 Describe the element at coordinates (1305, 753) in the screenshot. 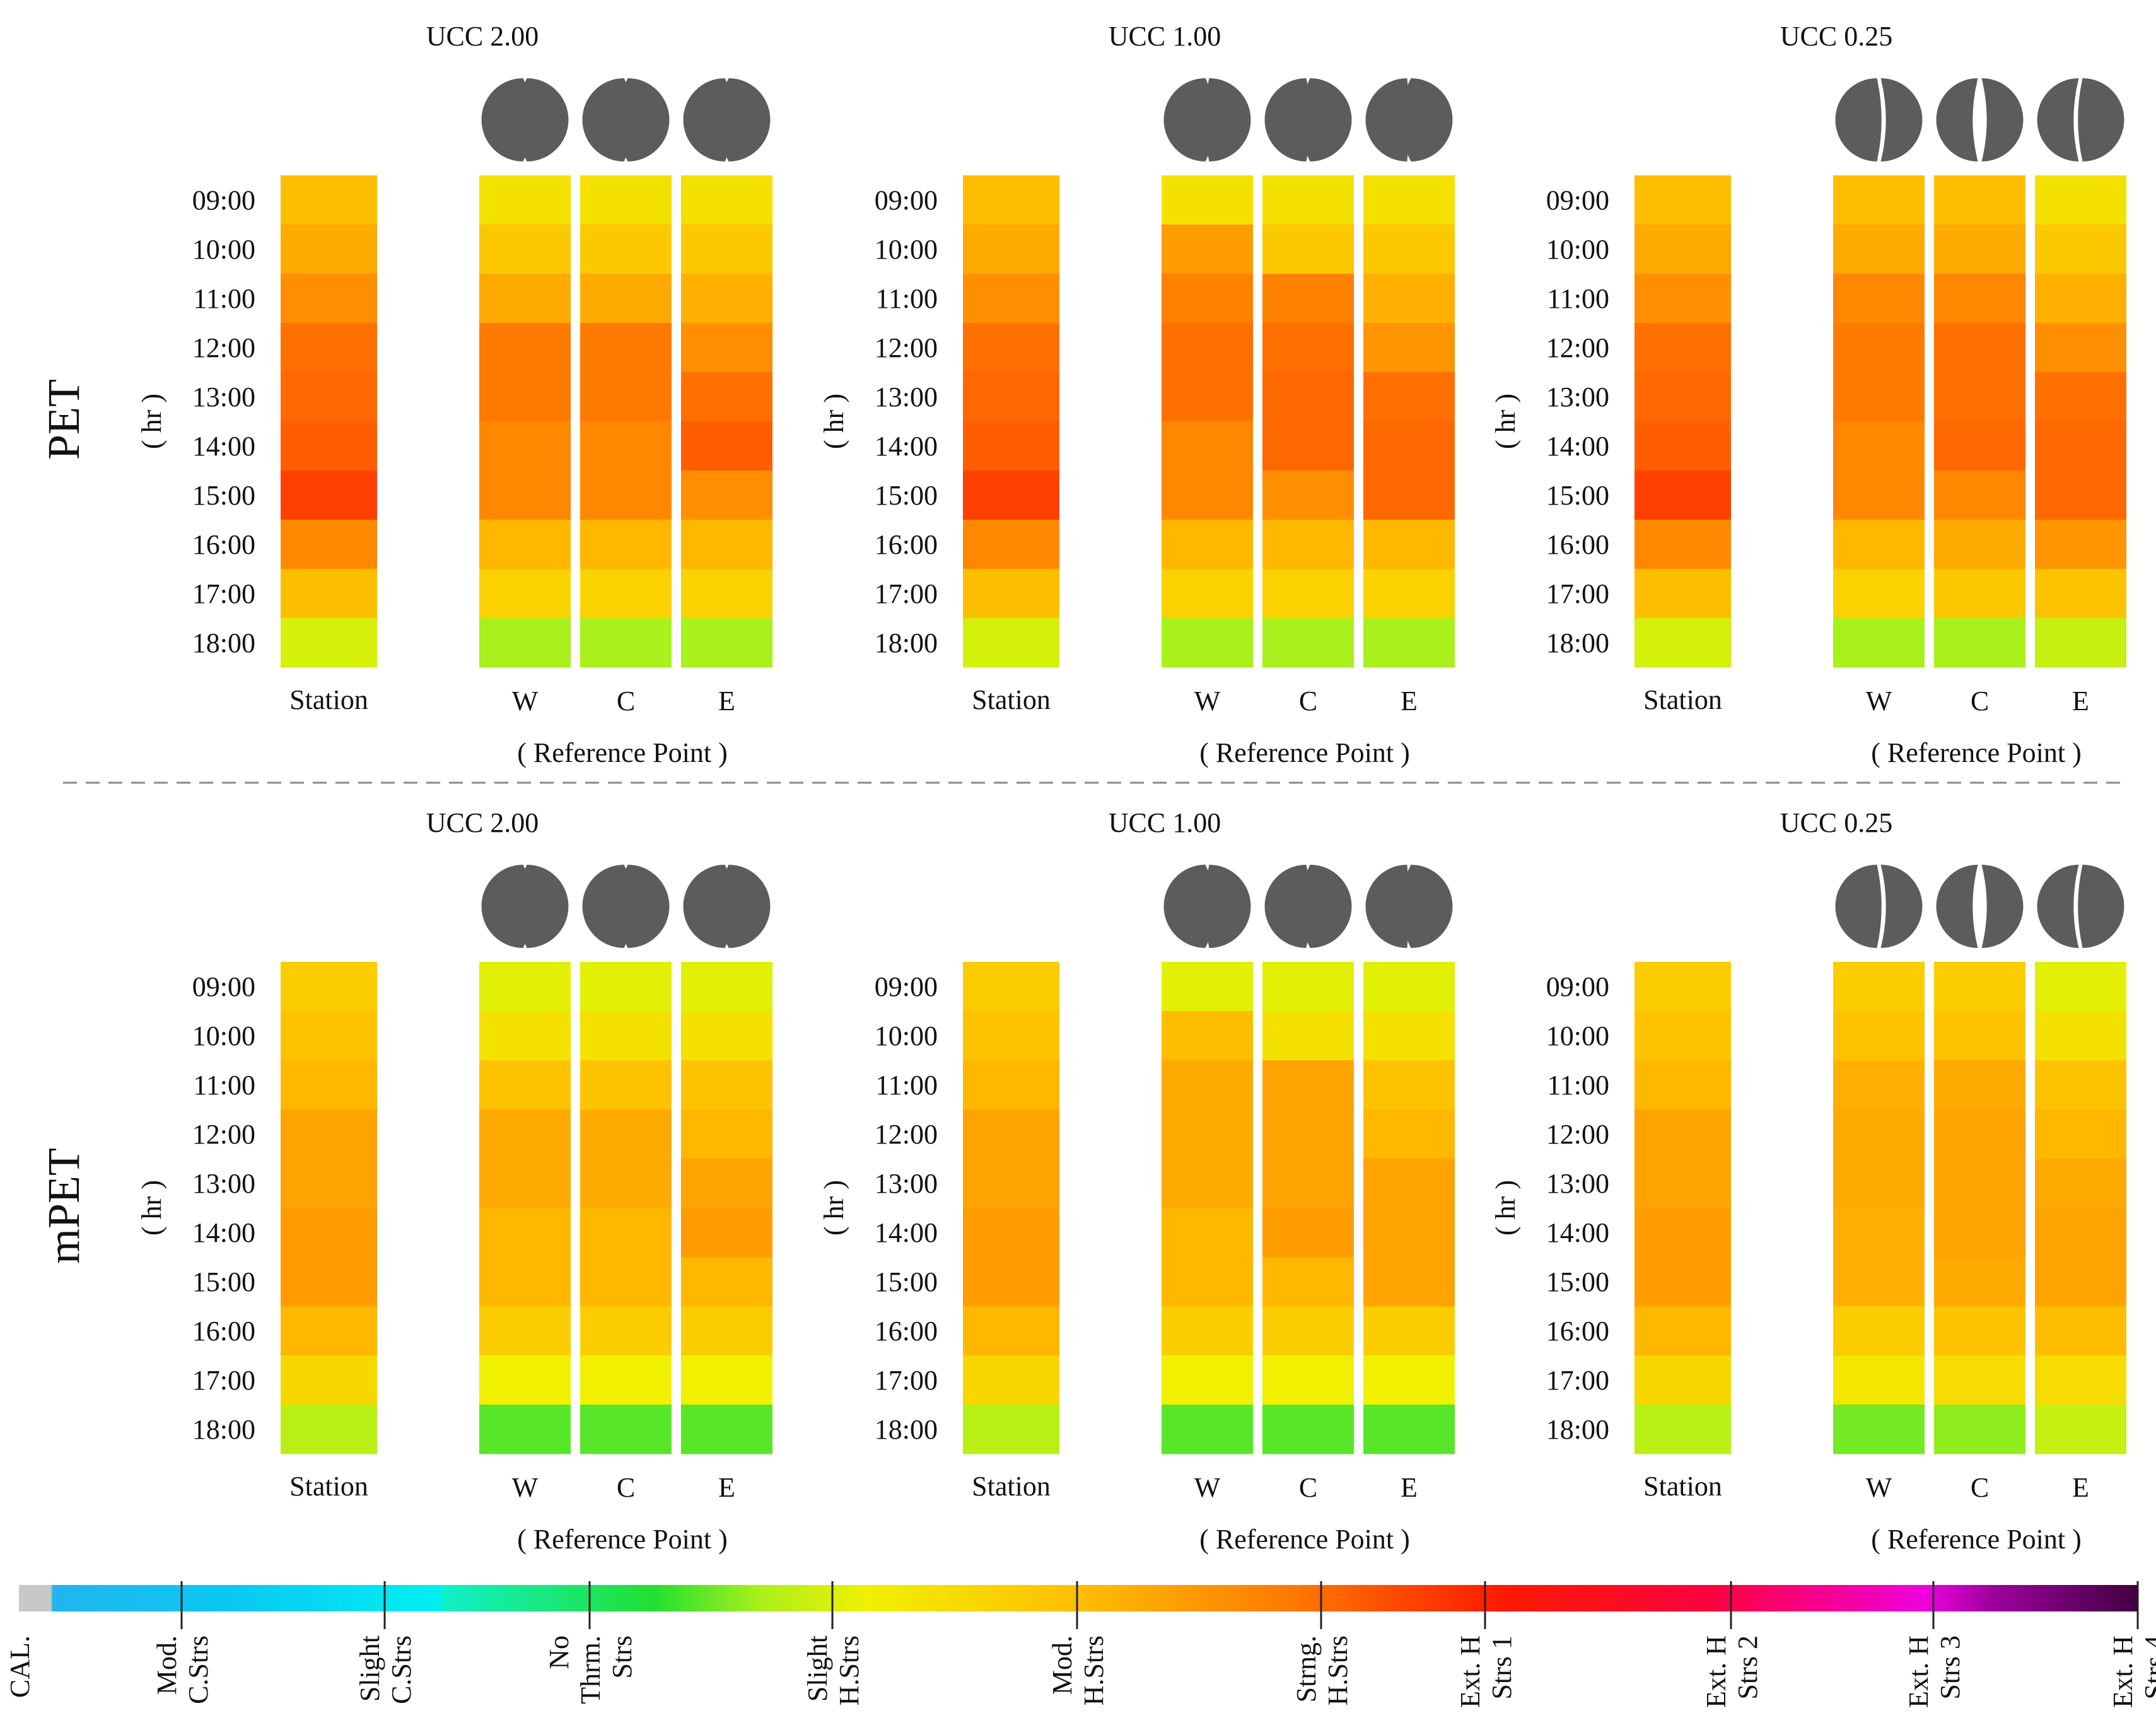

I see `reference-point-axis-label: ( Reference Point )` at that location.